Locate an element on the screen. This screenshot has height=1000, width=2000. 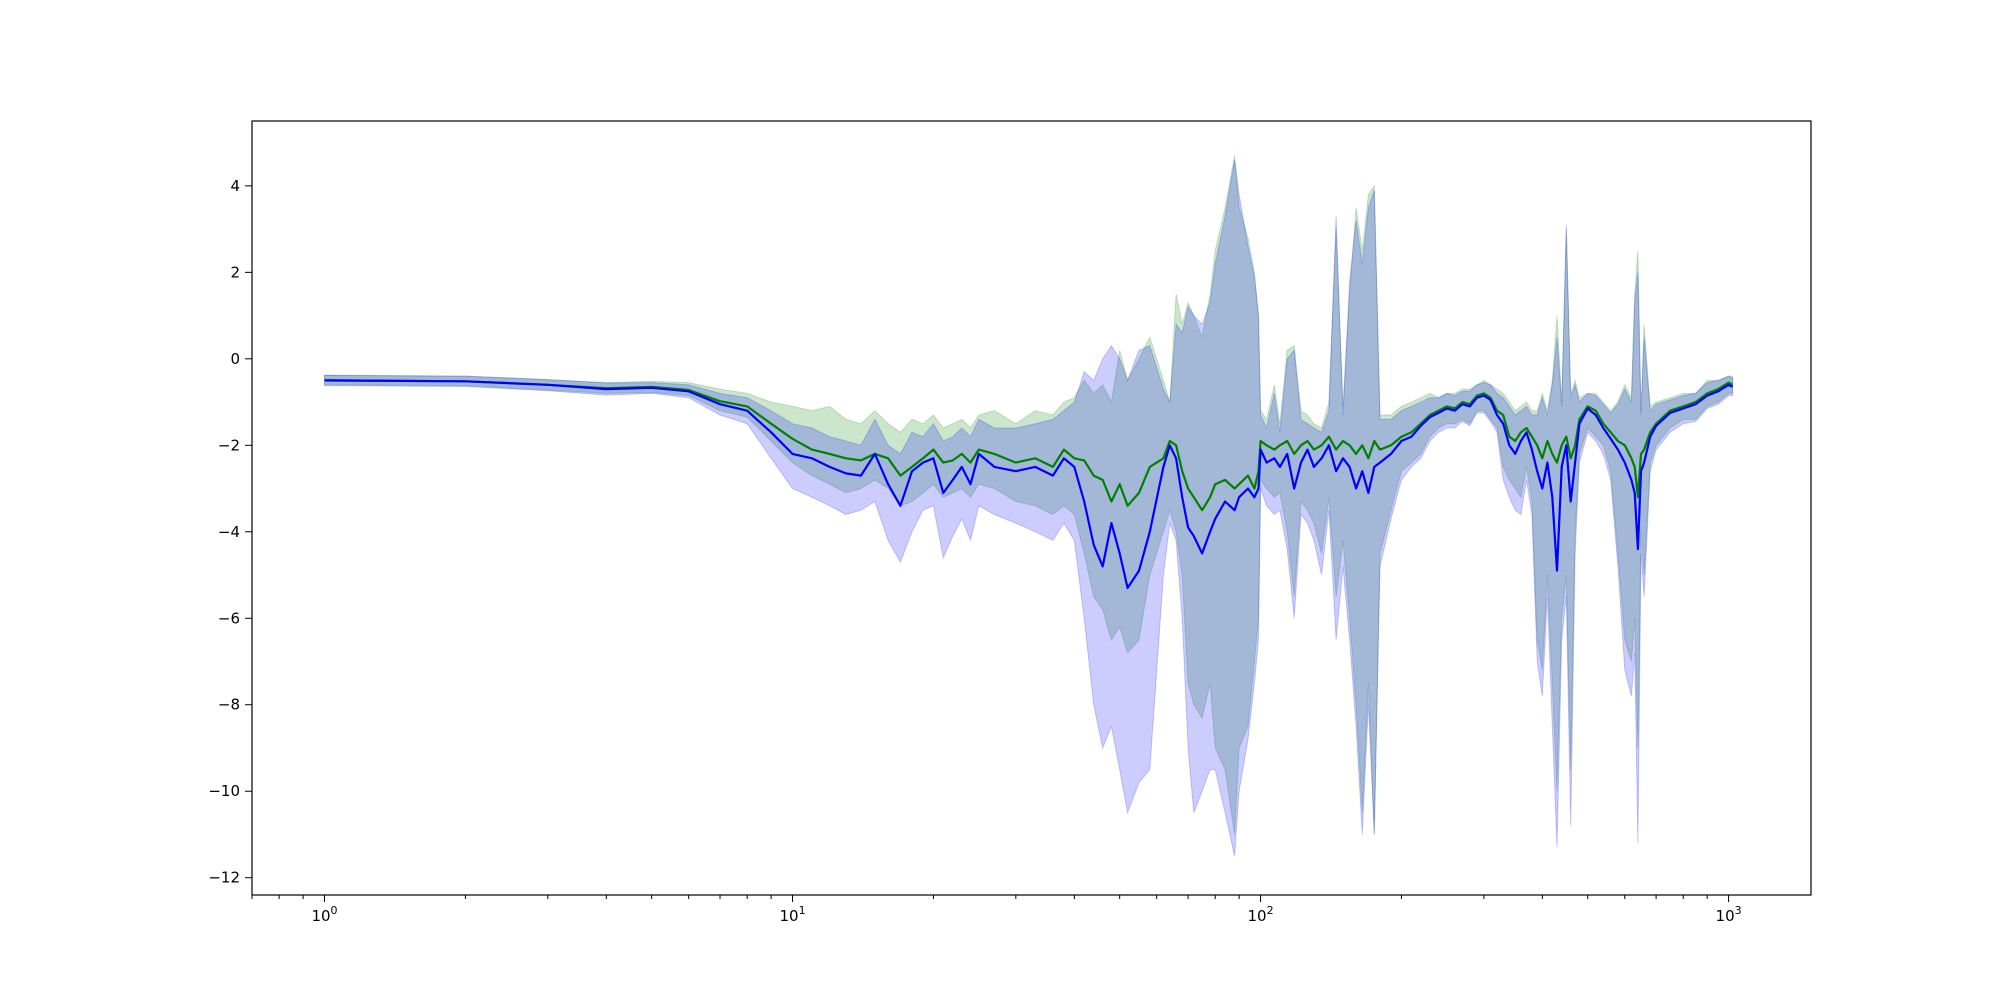
series-2-line is located at coordinates (1029, 484).